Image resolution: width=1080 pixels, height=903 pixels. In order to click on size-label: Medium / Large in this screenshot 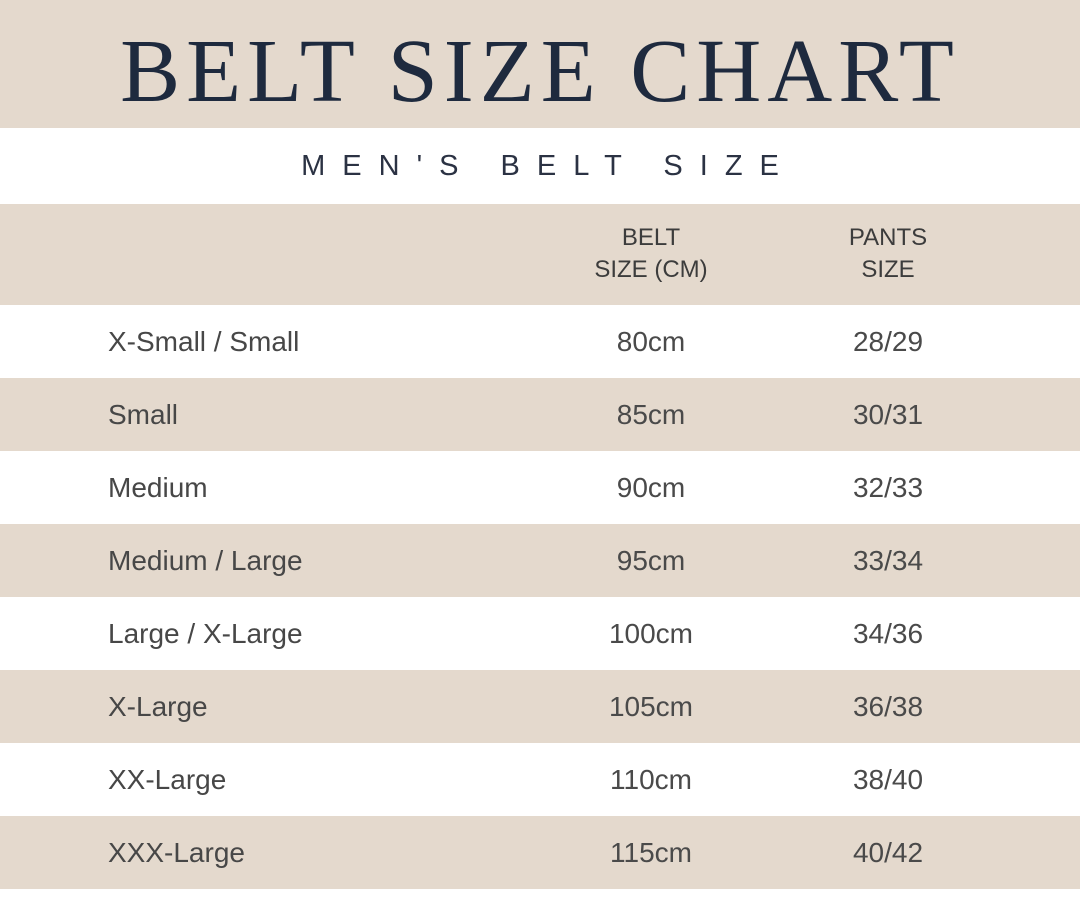, I will do `click(205, 560)`.